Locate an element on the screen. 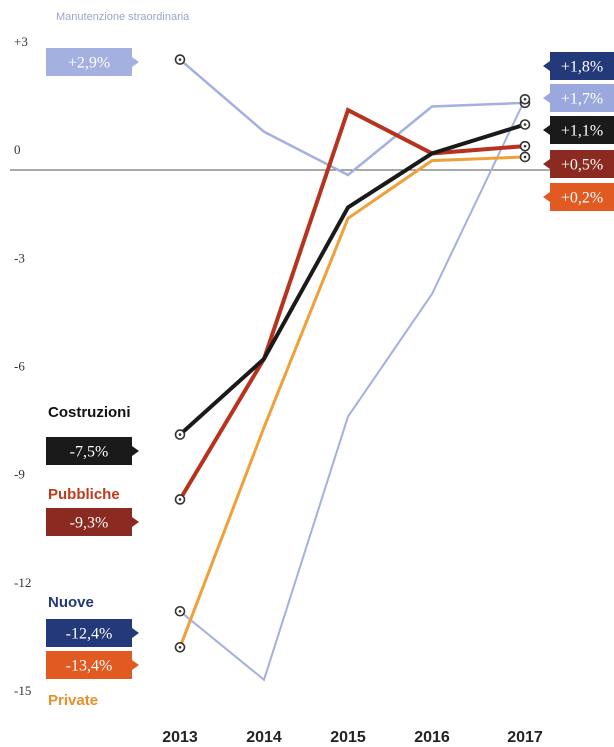  series-name-label: Costruzioni is located at coordinates (89, 412).